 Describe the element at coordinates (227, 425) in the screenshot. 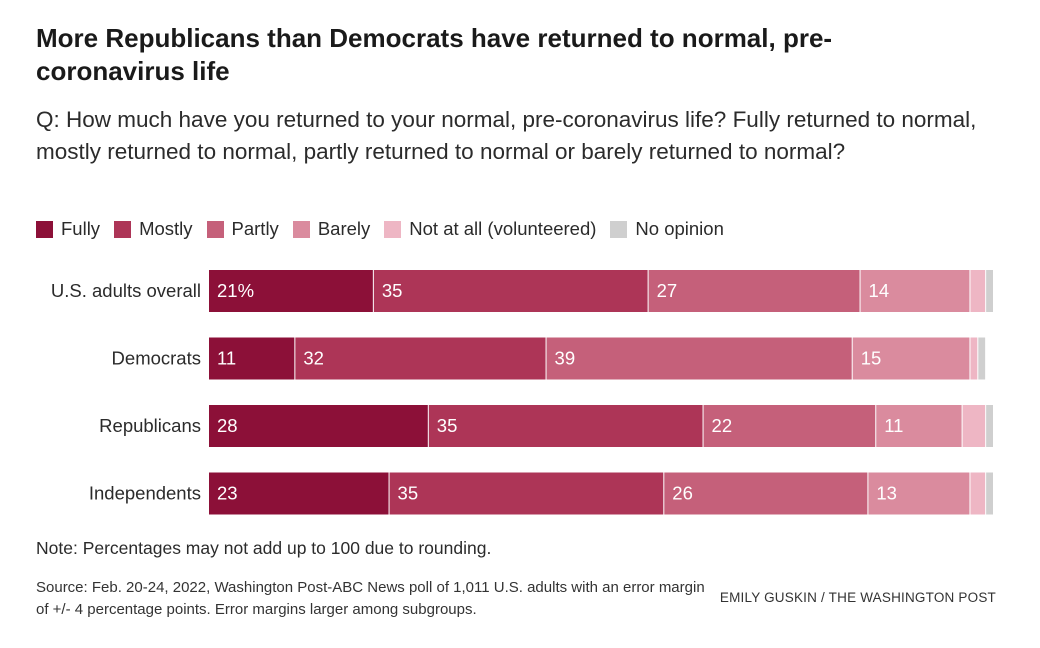

I see `data-label: 28` at that location.